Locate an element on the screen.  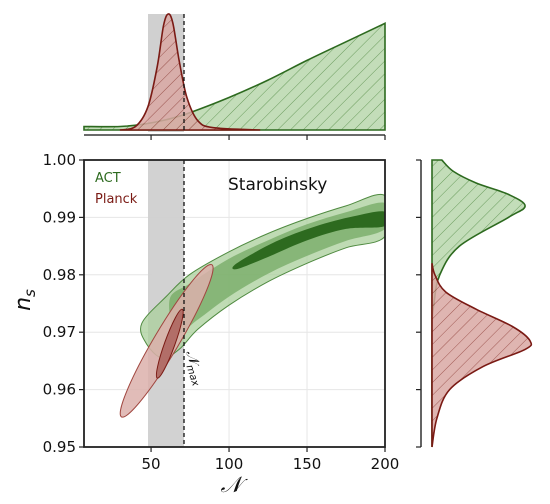
chart-title: Starobinsky is located at coordinates (277, 185).